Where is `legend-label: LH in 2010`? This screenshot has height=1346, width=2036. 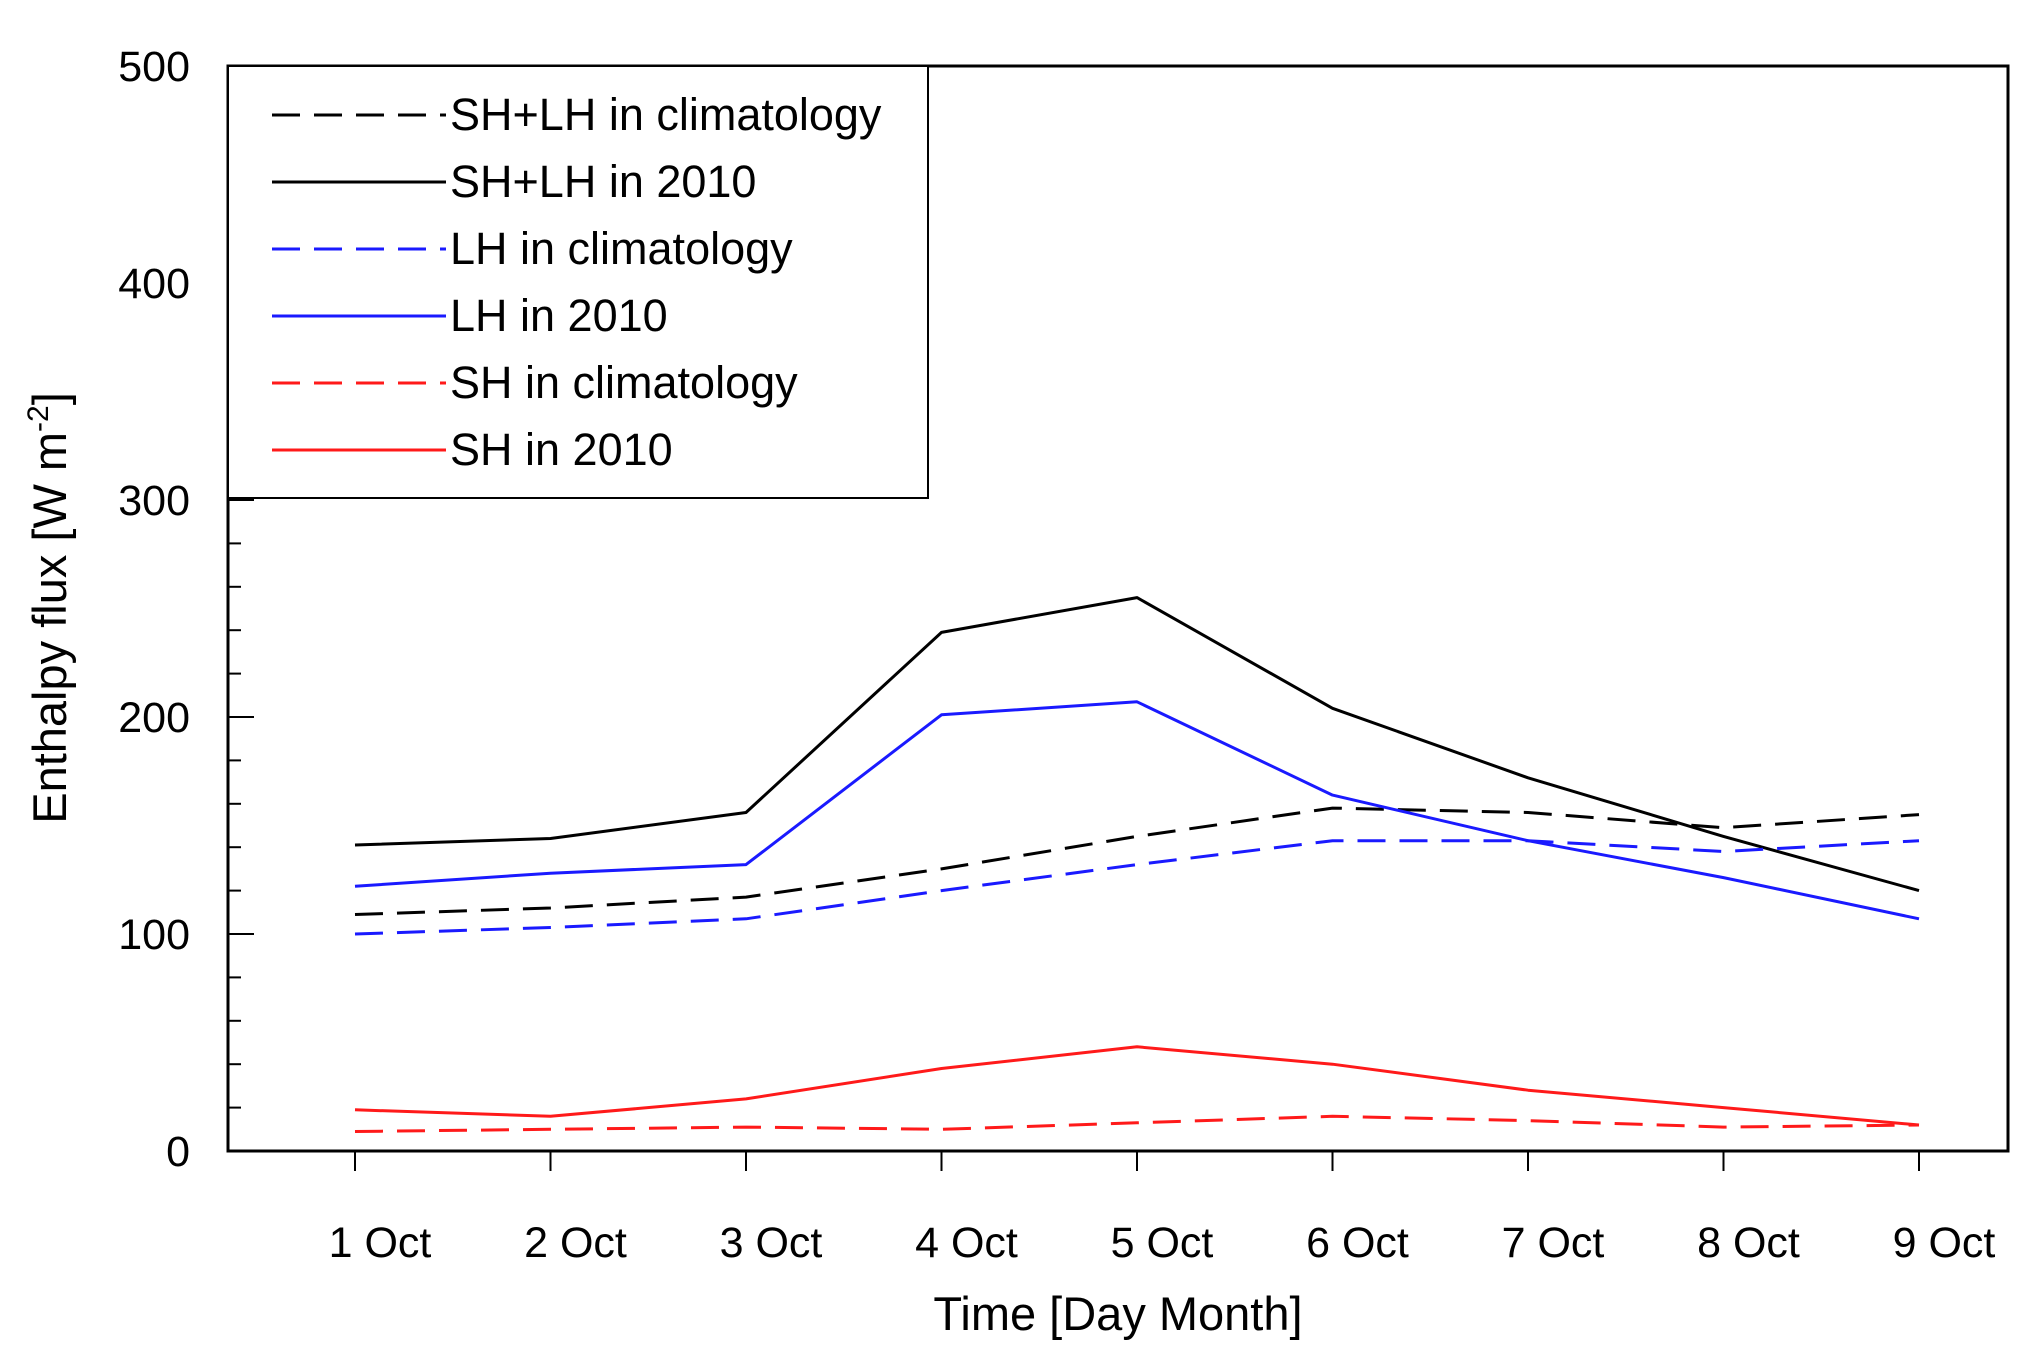
legend-label: LH in 2010 is located at coordinates (559, 315).